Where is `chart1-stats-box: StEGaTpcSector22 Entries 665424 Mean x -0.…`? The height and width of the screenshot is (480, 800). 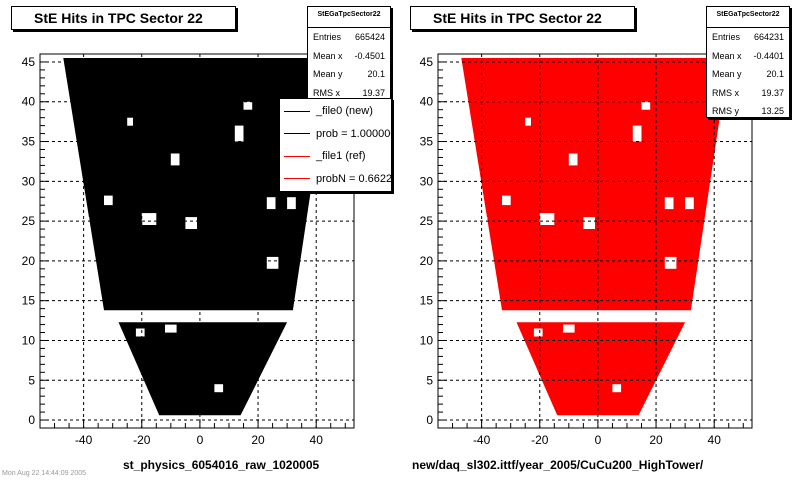
chart1-stats-box: StEGaTpcSector22 Entries 665424 Mean x -0.… is located at coordinates (349, 54).